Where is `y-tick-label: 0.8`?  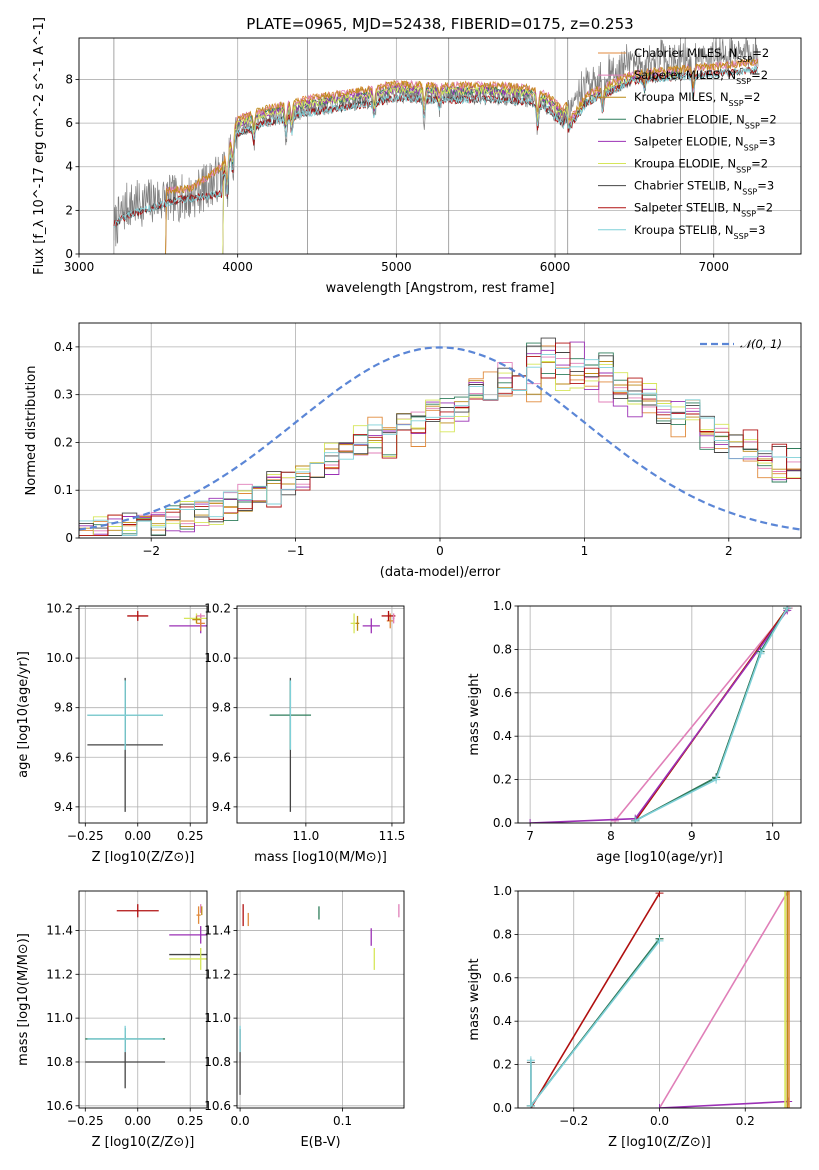
y-tick-label: 0.8 is located at coordinates (502, 649).